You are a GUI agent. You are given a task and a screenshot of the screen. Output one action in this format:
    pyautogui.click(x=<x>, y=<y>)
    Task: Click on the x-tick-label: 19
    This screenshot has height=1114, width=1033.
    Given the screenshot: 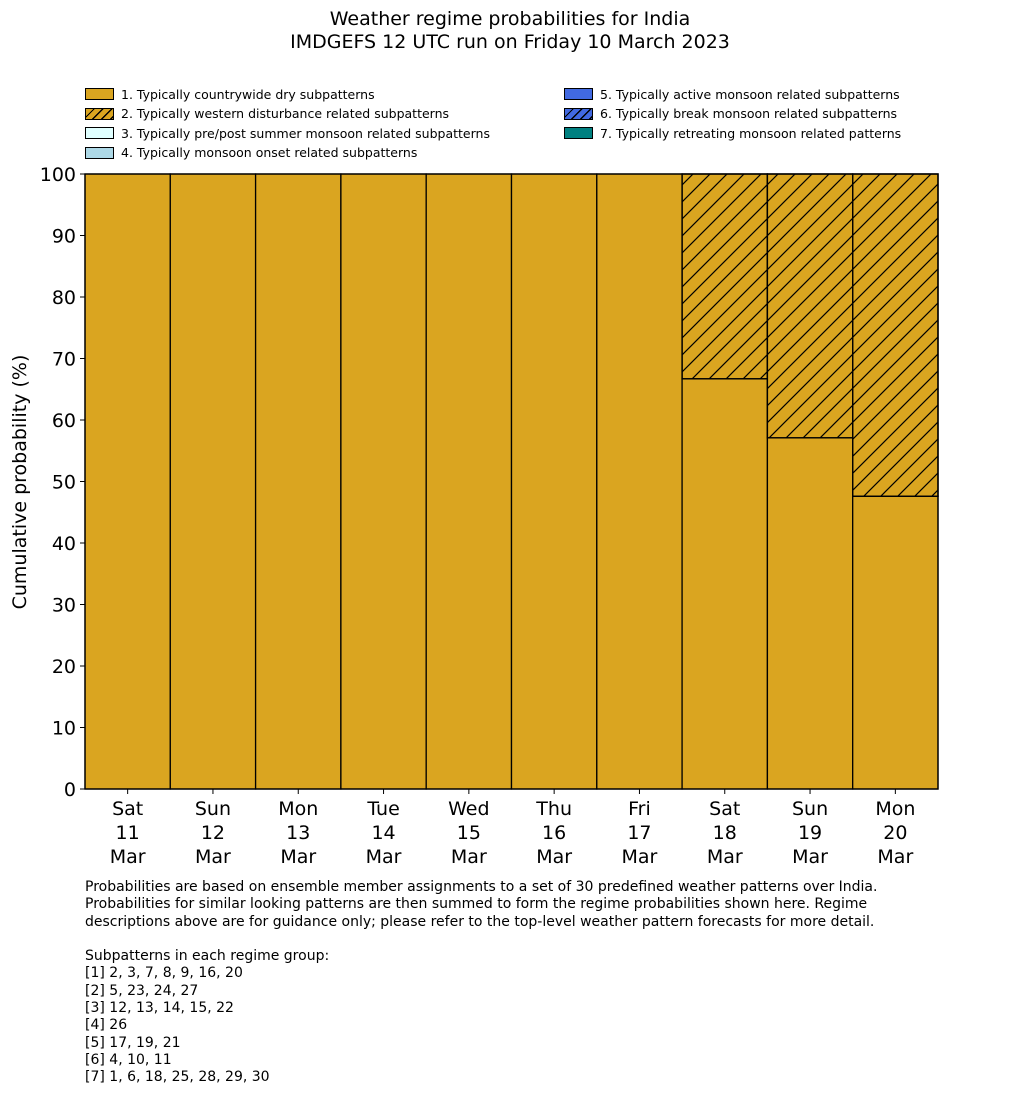 What is the action you would take?
    pyautogui.click(x=810, y=833)
    